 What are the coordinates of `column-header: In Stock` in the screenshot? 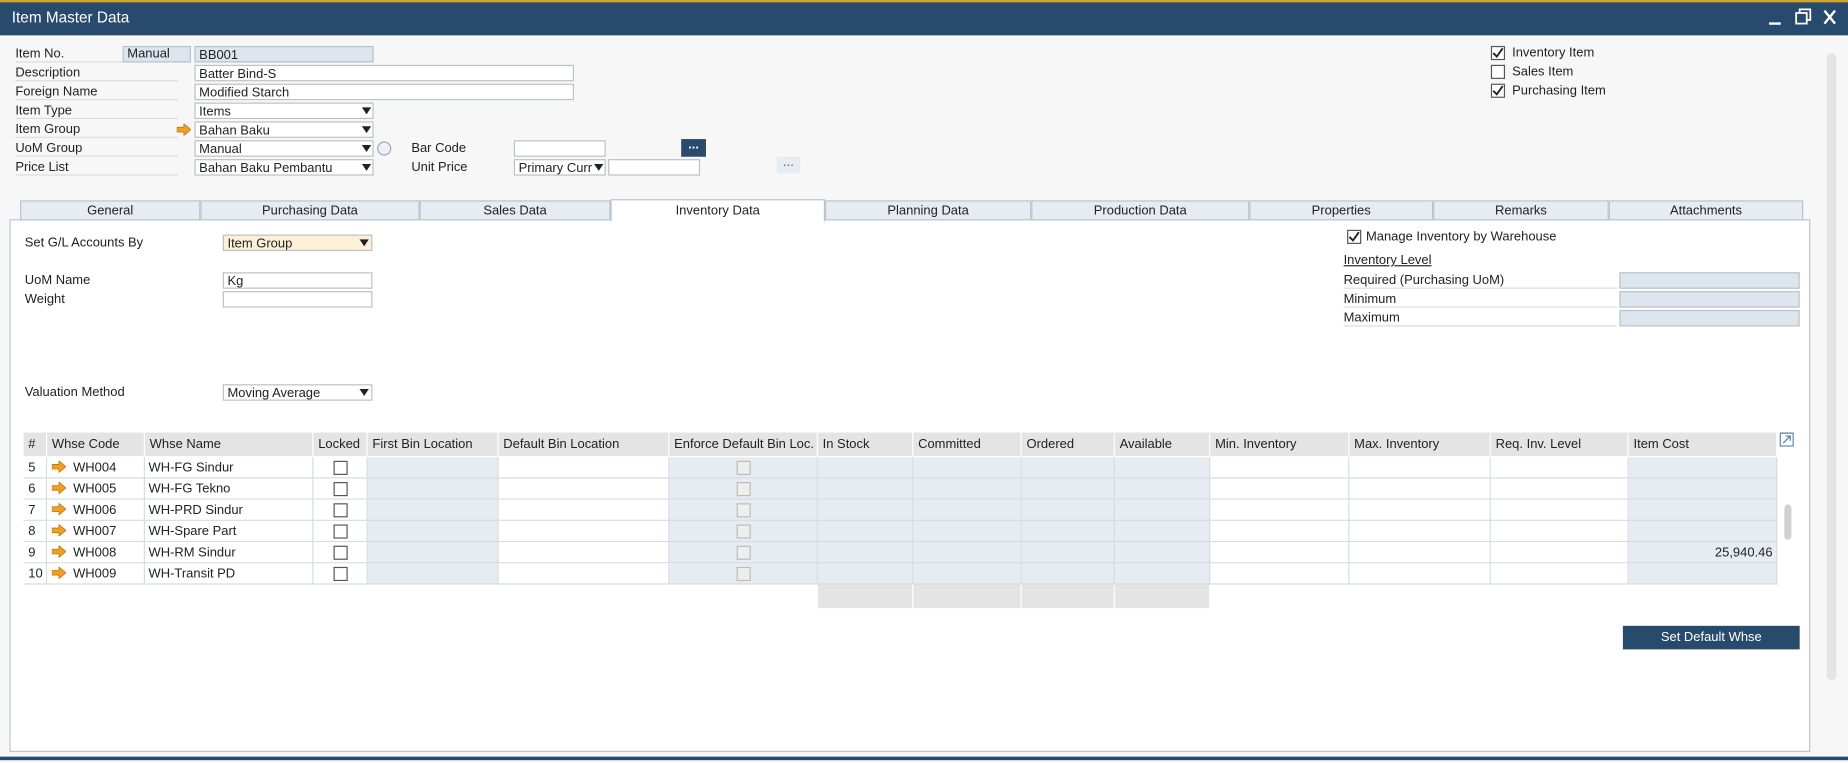 It's located at (865, 444).